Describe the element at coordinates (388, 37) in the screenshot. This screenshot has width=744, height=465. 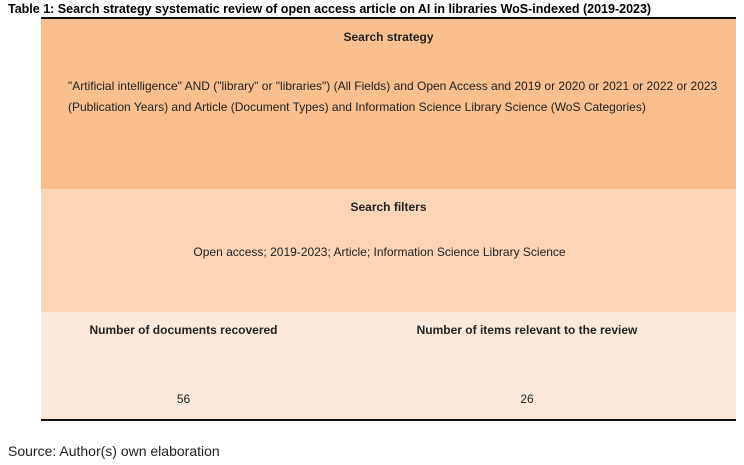
I see `search-strategy-header: Search strategy` at that location.